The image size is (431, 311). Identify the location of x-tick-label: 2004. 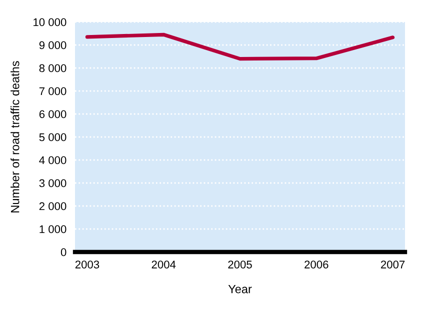
(164, 264).